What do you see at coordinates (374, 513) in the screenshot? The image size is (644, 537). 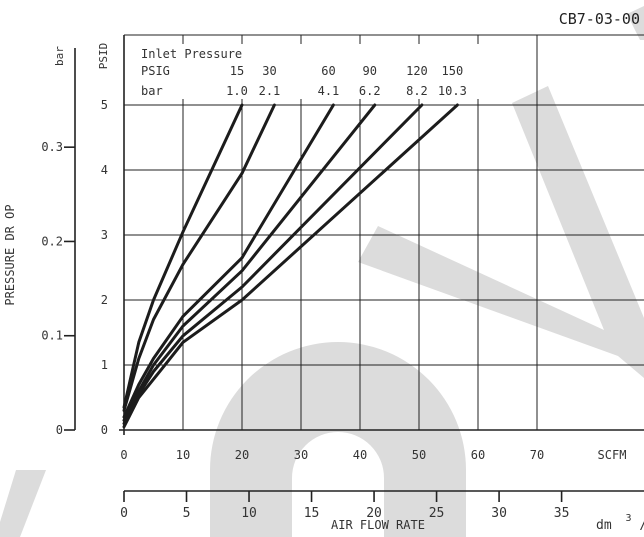 I see `x-tick-dm3s-20: 20` at bounding box center [374, 513].